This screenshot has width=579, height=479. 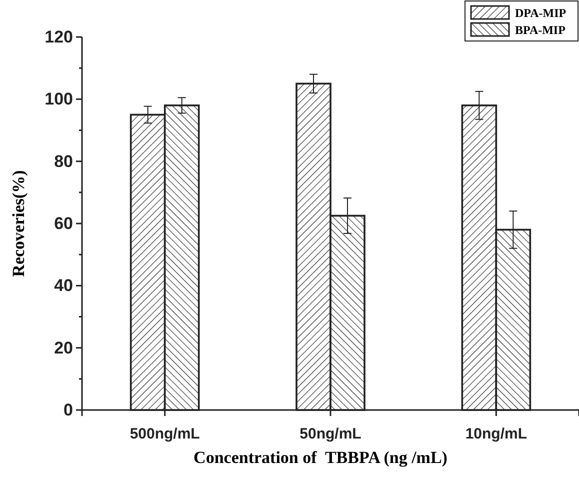 What do you see at coordinates (321, 457) in the screenshot?
I see `x-axis-title: Concentration of TBBPA (ng /mL)` at bounding box center [321, 457].